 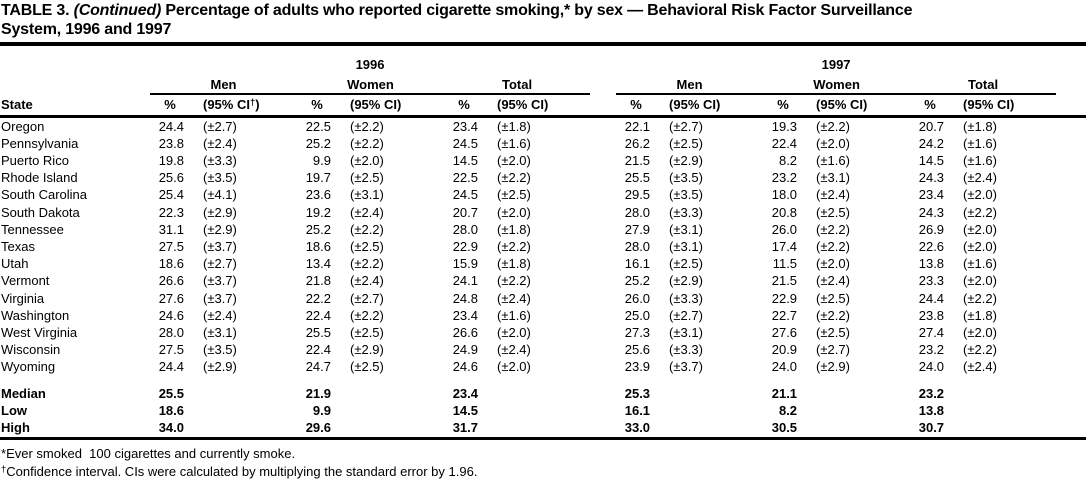 What do you see at coordinates (931, 178) in the screenshot?
I see `pct-value: 24.3` at bounding box center [931, 178].